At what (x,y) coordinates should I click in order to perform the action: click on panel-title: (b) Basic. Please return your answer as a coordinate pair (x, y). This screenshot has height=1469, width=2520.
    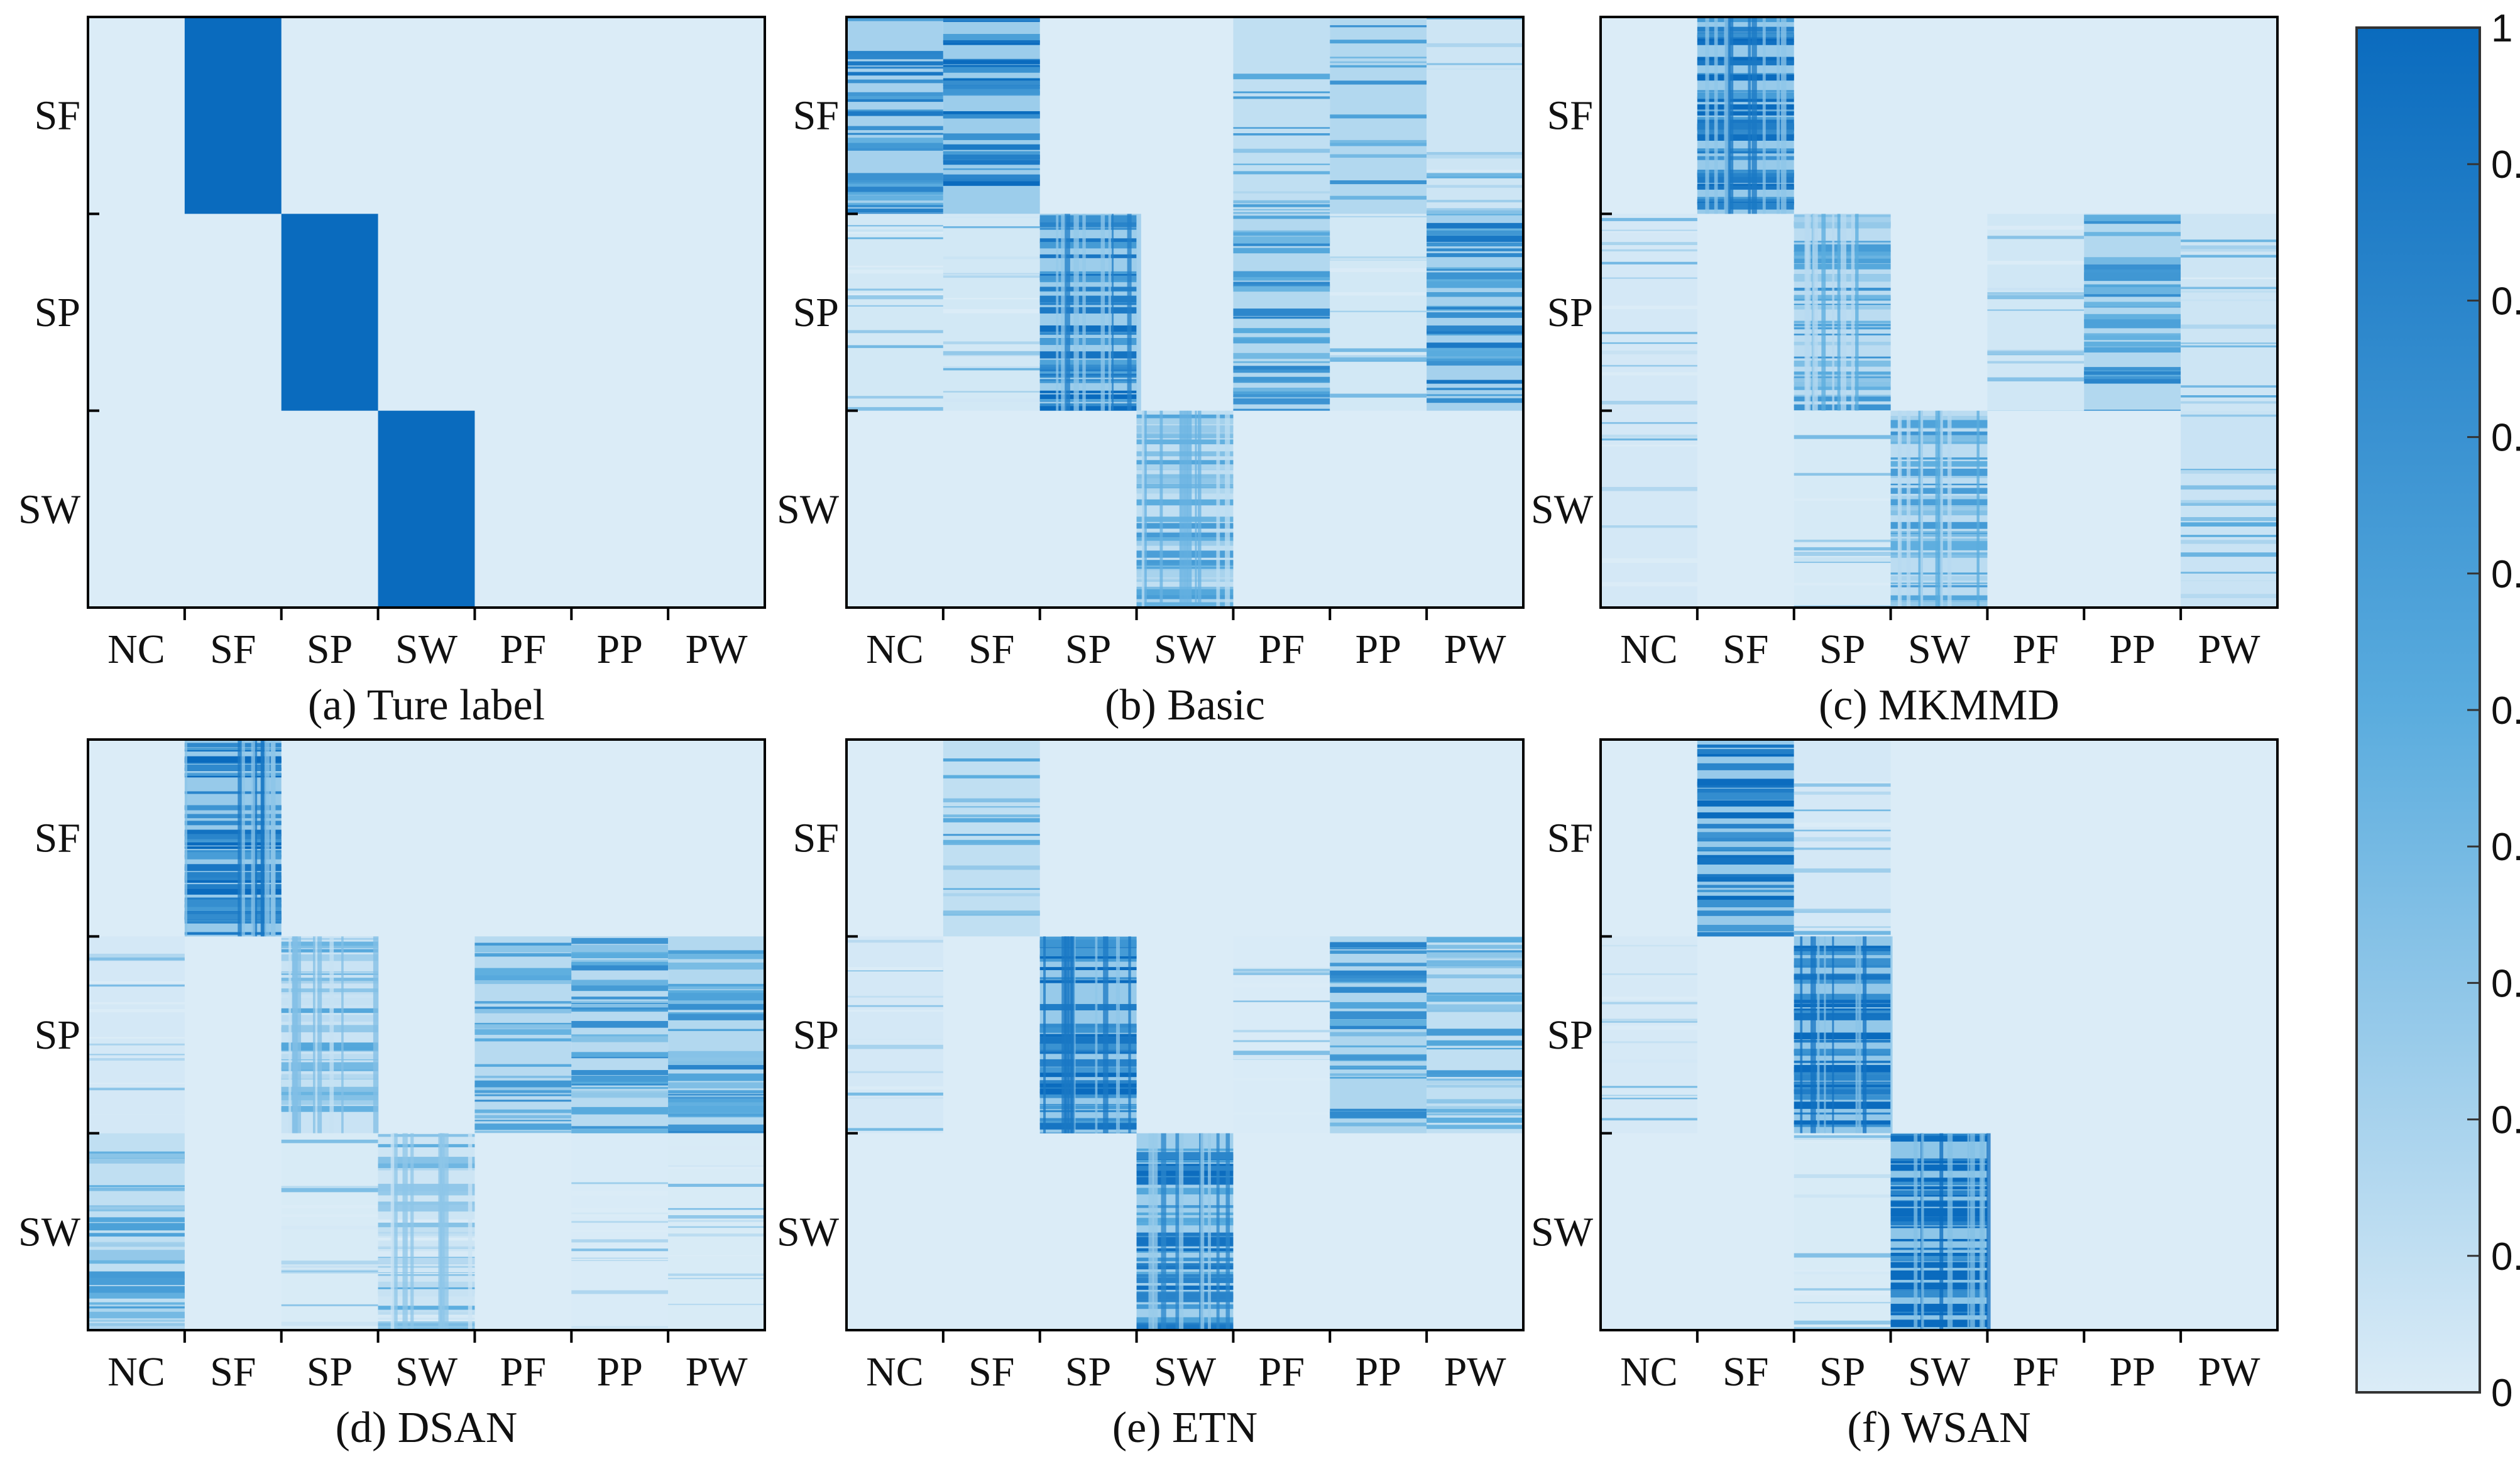
    Looking at the image, I should click on (1185, 705).